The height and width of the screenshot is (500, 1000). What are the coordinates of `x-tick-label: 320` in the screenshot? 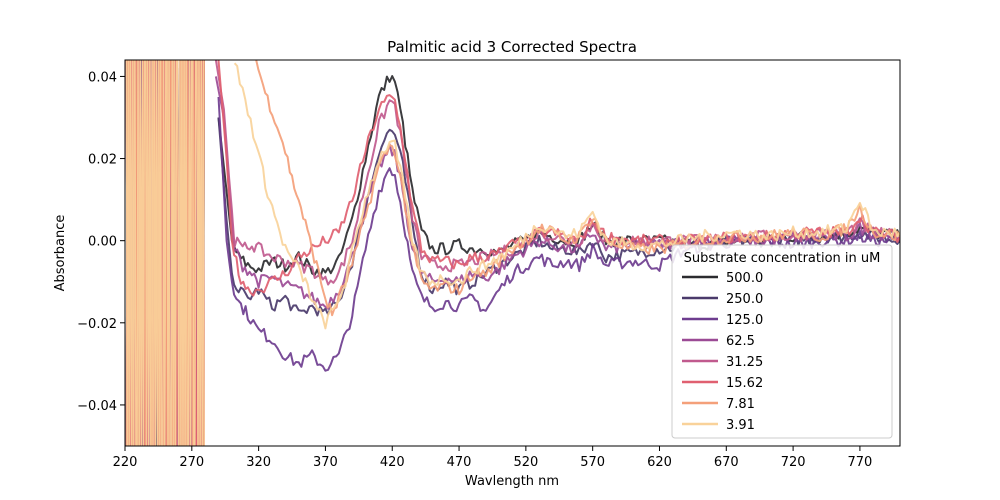 It's located at (258, 462).